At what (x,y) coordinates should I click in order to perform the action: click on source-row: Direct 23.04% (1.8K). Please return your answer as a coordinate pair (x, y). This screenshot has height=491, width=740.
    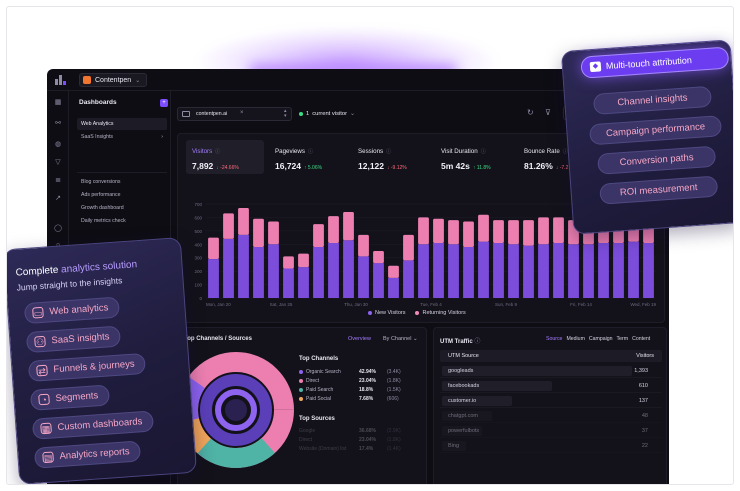
    Looking at the image, I should click on (360, 441).